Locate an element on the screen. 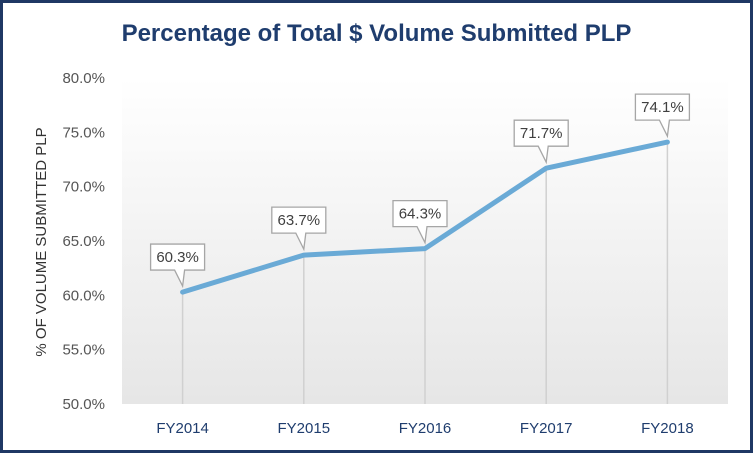 Image resolution: width=753 pixels, height=453 pixels. x-tick-label: FY2015 is located at coordinates (304, 428).